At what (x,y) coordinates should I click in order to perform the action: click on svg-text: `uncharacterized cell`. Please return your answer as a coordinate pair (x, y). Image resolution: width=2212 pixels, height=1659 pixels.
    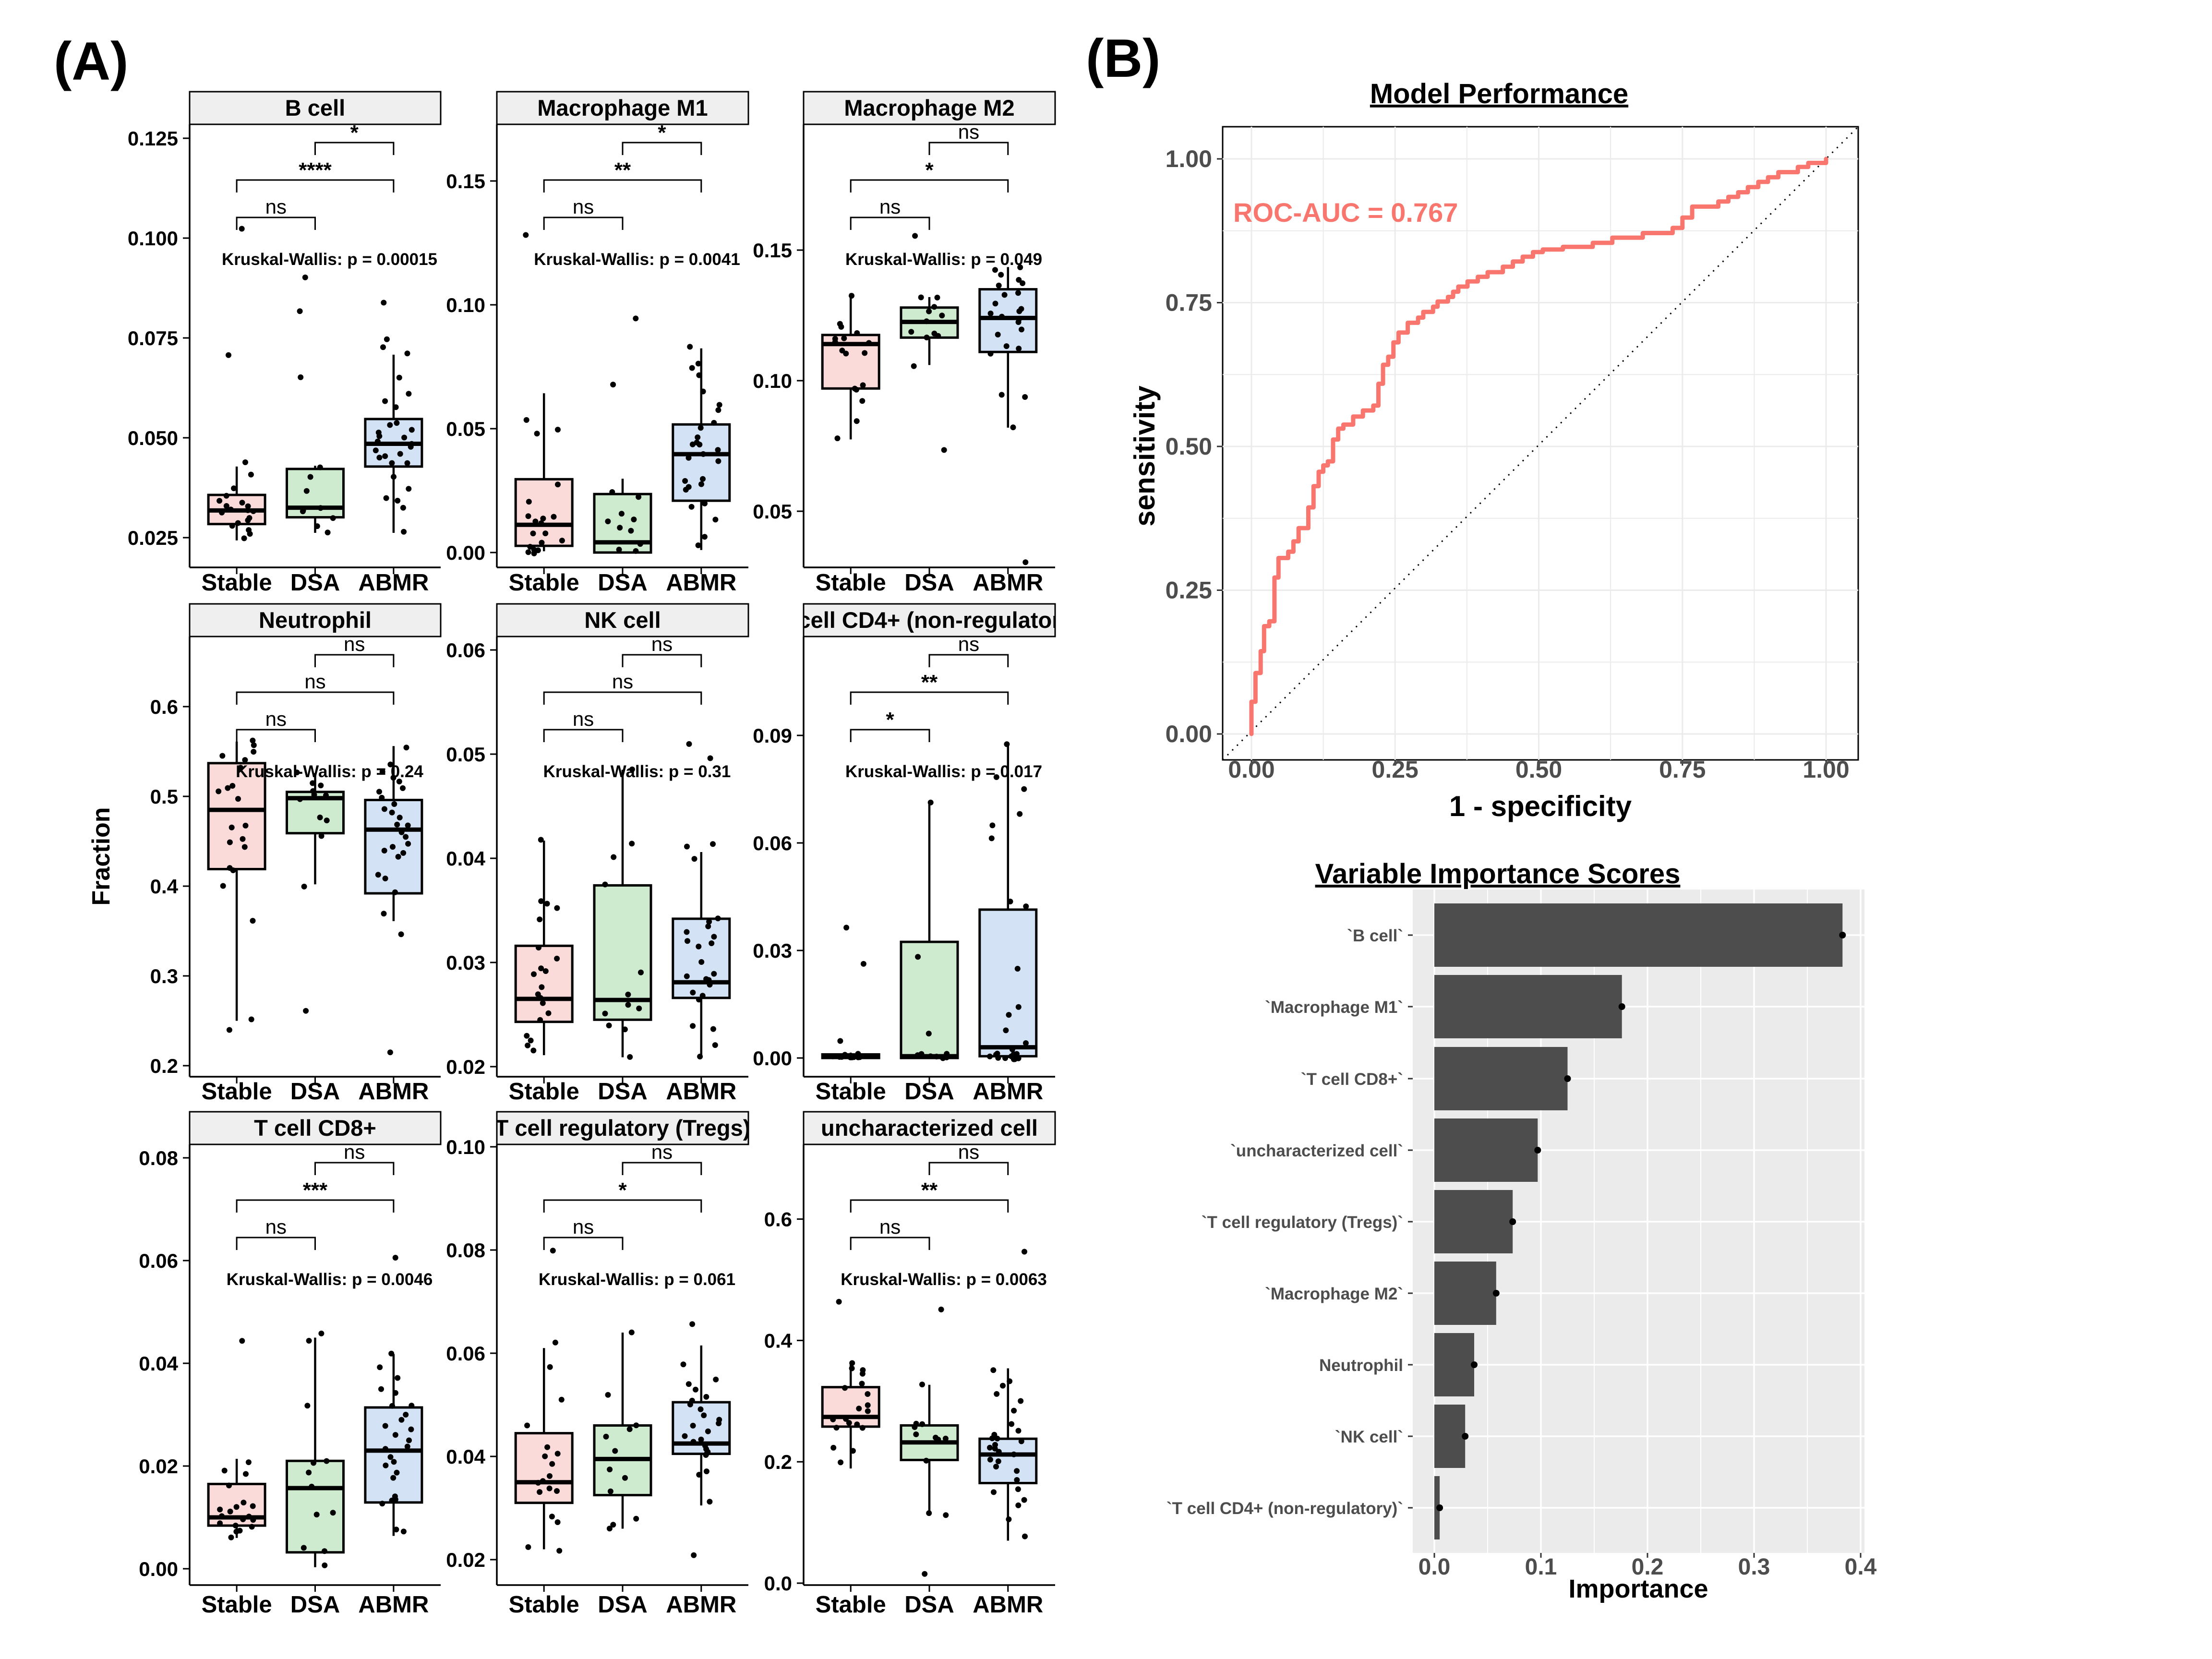
    Looking at the image, I should click on (1316, 1151).